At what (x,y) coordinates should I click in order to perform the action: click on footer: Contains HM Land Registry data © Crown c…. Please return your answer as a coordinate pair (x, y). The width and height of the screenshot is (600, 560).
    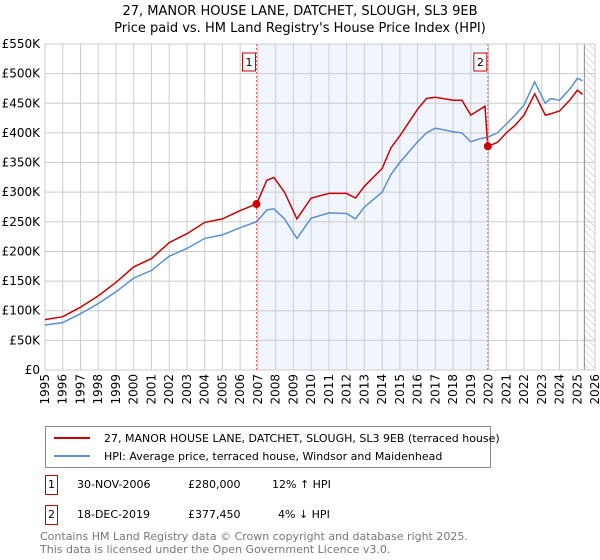
    Looking at the image, I should click on (254, 543).